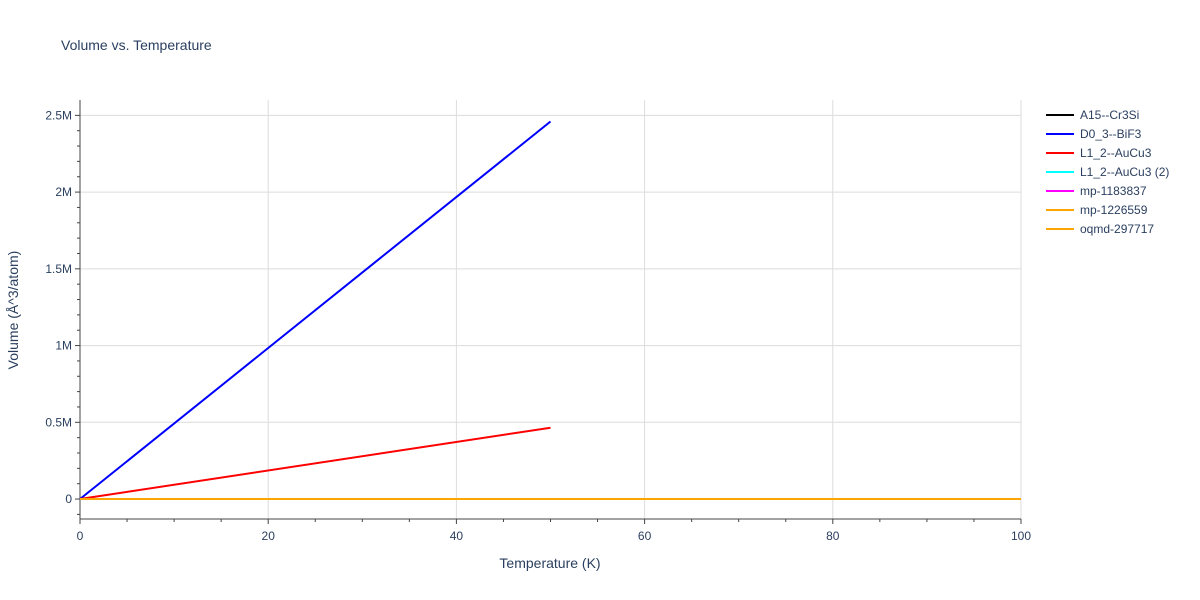 The image size is (1200, 600). What do you see at coordinates (13, 310) in the screenshot?
I see `y-axis-title: Volume (Å^3/atom)` at bounding box center [13, 310].